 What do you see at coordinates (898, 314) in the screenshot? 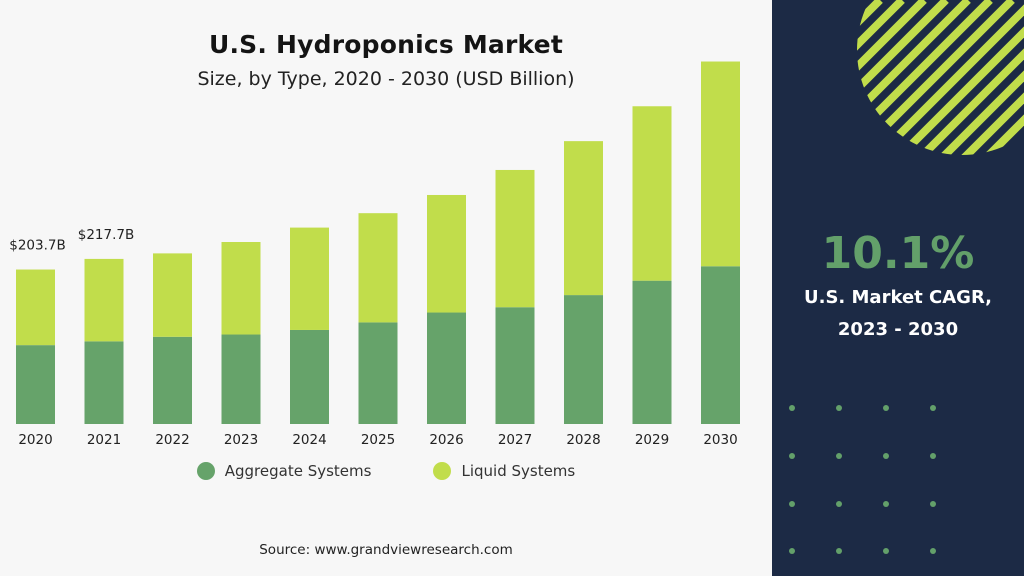
I see `cagr-label: U.S. Market CAGR, 2023 - 2030` at bounding box center [898, 314].